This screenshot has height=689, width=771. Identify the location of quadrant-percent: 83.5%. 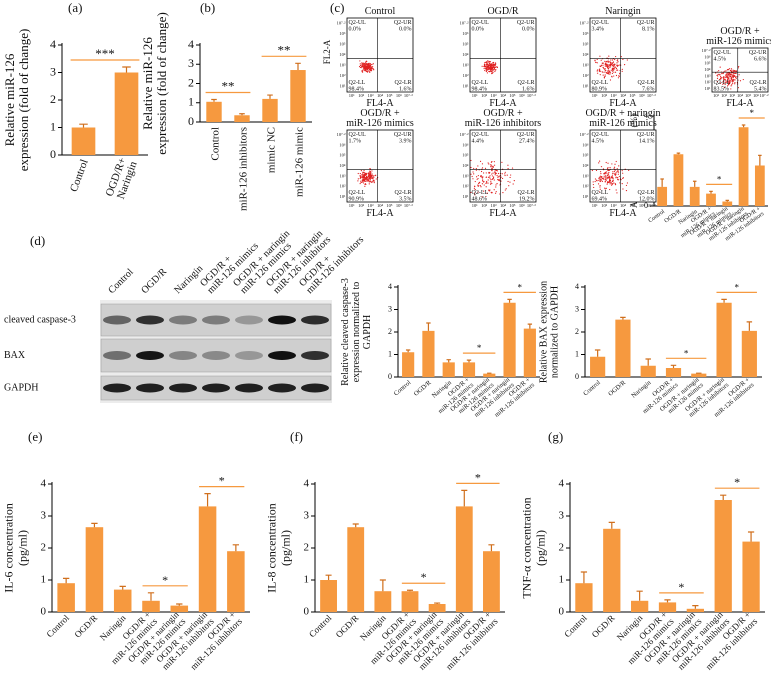
(722, 90).